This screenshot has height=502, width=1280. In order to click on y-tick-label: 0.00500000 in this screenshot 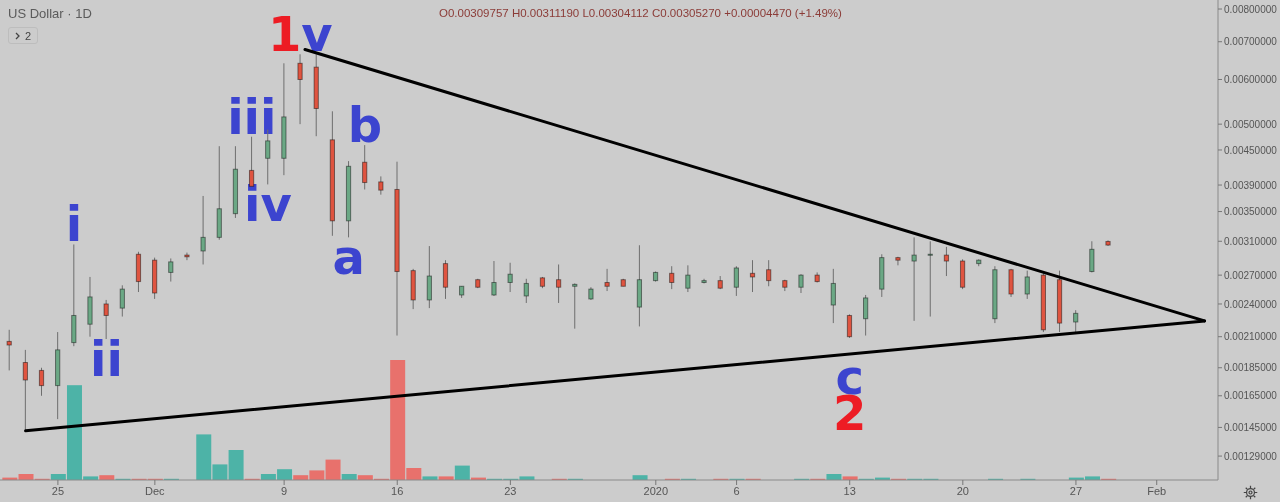, I will do `click(1251, 124)`.